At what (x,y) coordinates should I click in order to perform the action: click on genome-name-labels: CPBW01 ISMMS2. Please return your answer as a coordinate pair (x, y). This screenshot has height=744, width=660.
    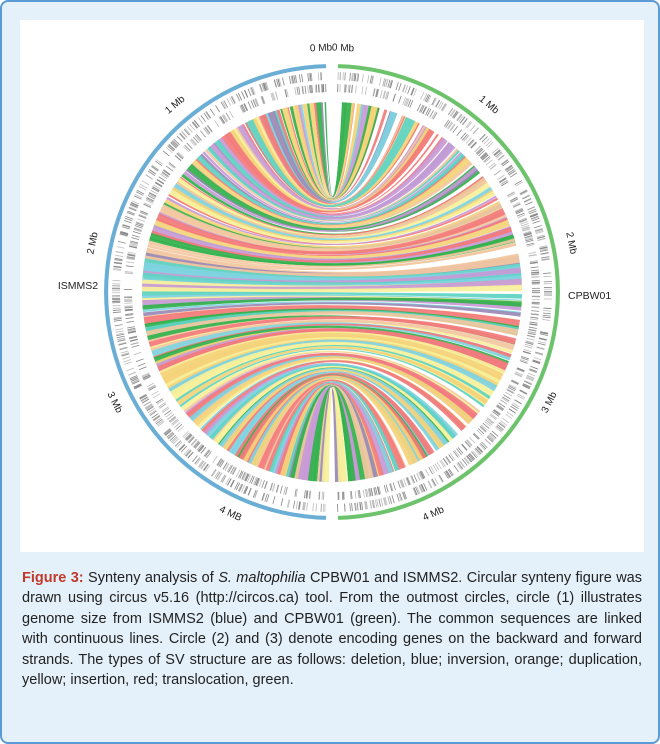
    Looking at the image, I should click on (334, 291).